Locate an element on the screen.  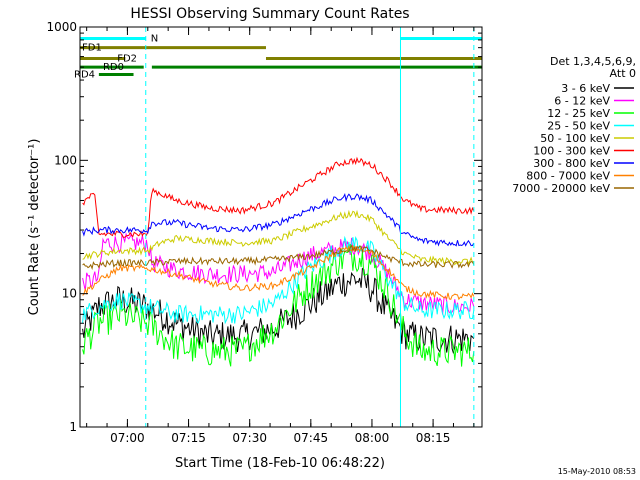
series-line-50-100-kev is located at coordinates (278, 237).